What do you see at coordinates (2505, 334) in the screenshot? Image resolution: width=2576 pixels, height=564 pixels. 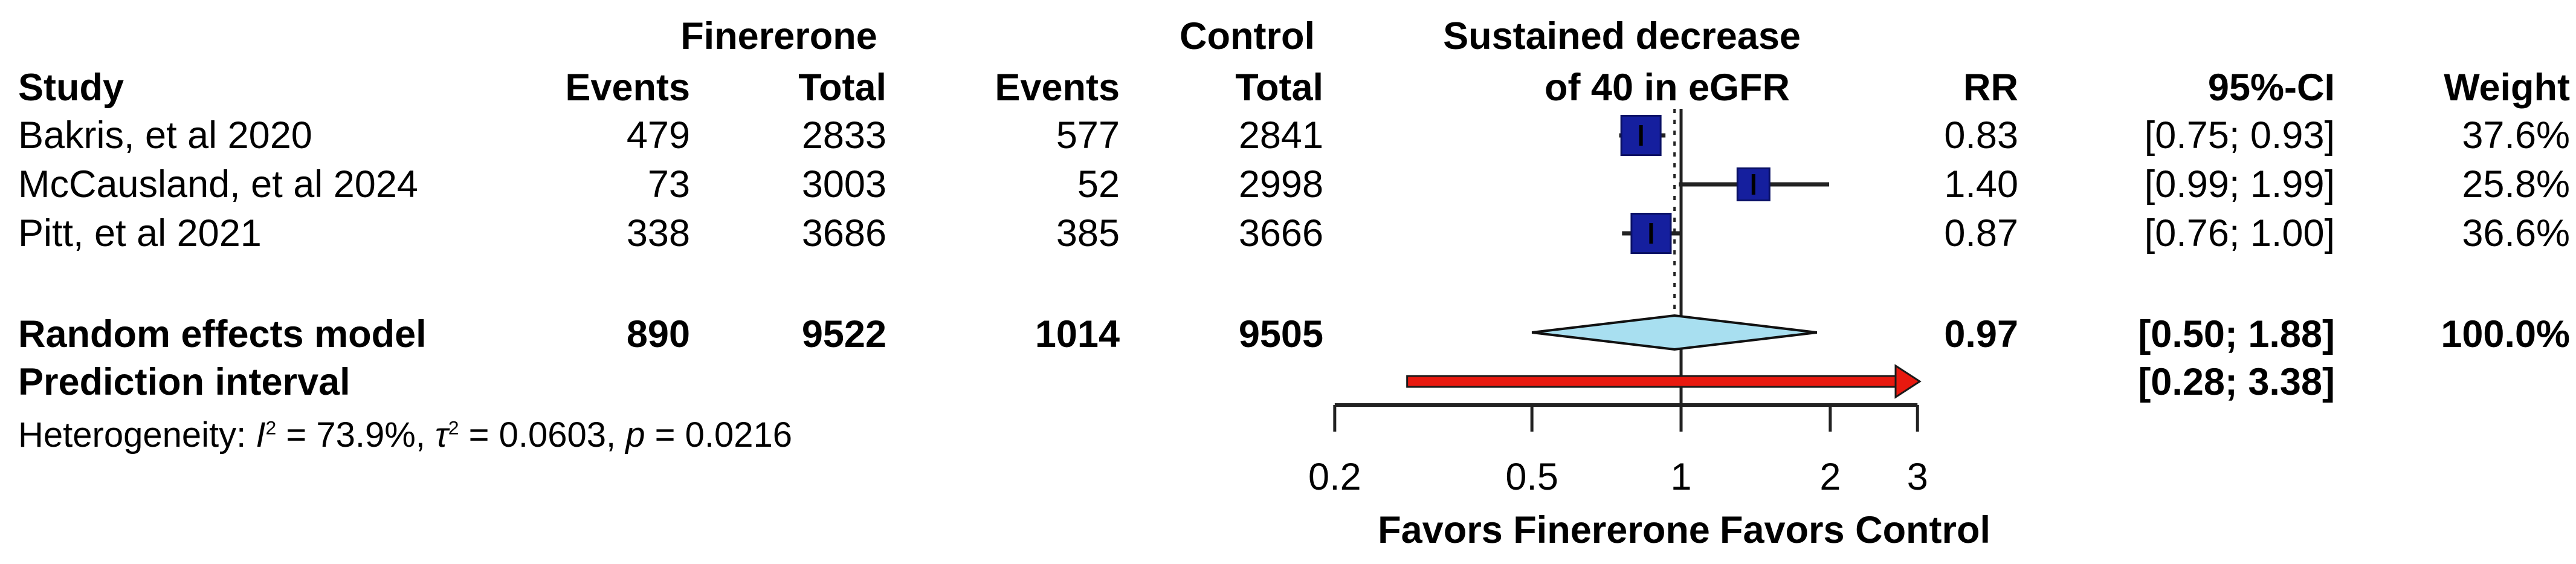 I see `pooled-weight: 100.0%` at bounding box center [2505, 334].